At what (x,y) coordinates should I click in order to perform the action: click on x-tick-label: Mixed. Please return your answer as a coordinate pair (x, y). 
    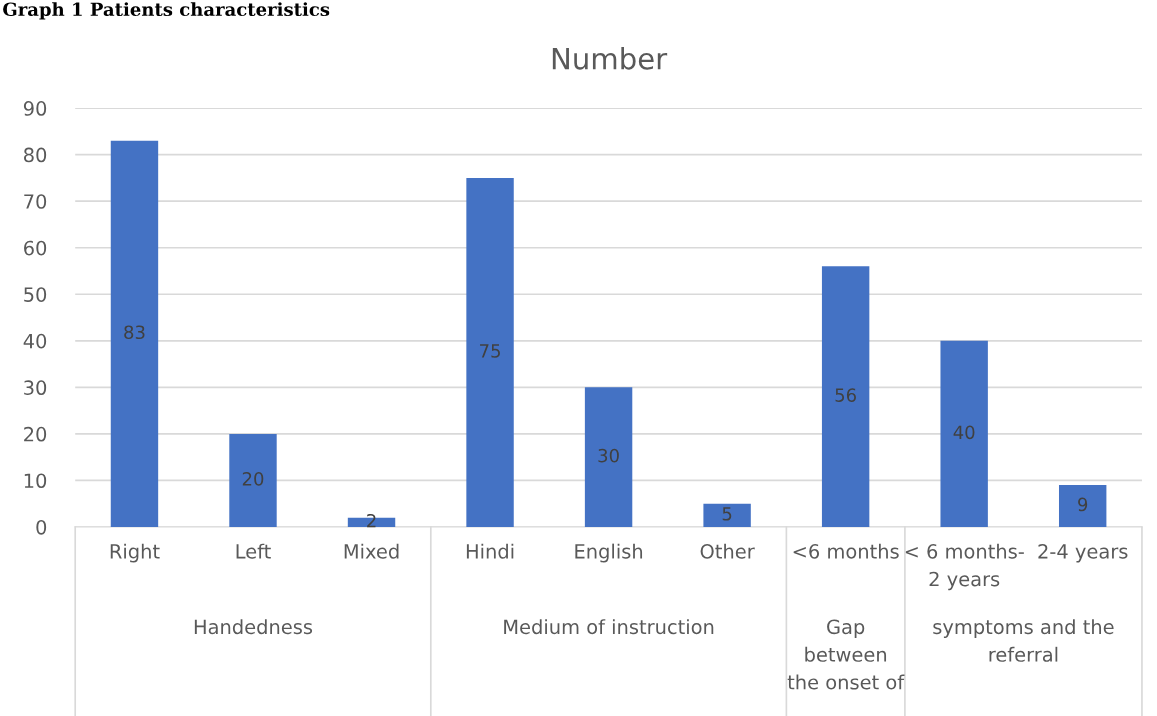
    Looking at the image, I should click on (371, 551).